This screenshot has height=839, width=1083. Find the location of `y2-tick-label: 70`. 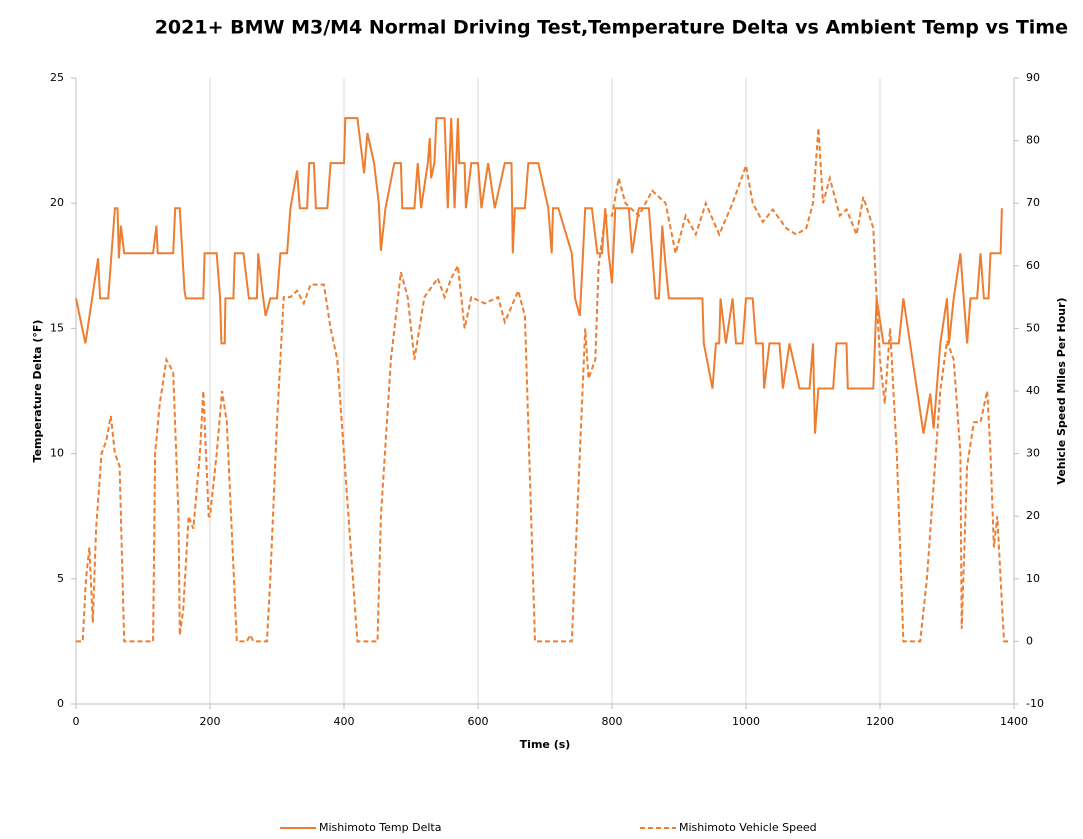

y2-tick-label: 70 is located at coordinates (1033, 202).